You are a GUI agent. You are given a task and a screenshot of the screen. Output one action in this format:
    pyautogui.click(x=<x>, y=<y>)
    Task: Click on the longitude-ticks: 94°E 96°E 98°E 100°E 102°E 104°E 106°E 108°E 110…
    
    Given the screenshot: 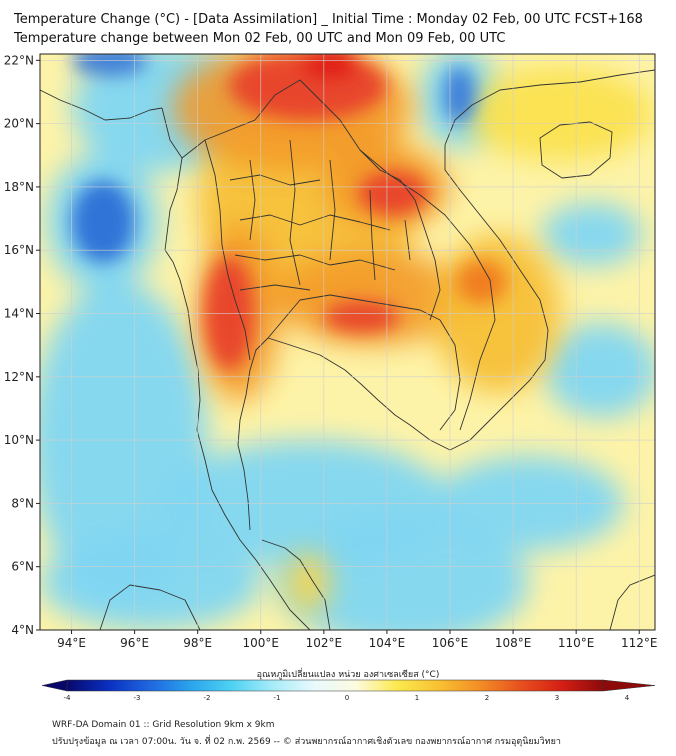 What is the action you would take?
    pyautogui.click(x=357, y=640)
    